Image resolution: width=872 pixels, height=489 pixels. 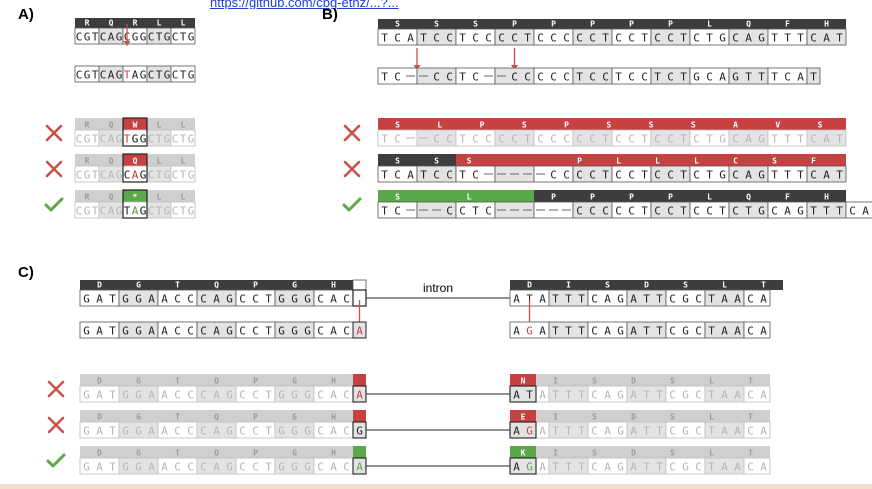 I want to click on intron-label: intron, so click(x=438, y=288).